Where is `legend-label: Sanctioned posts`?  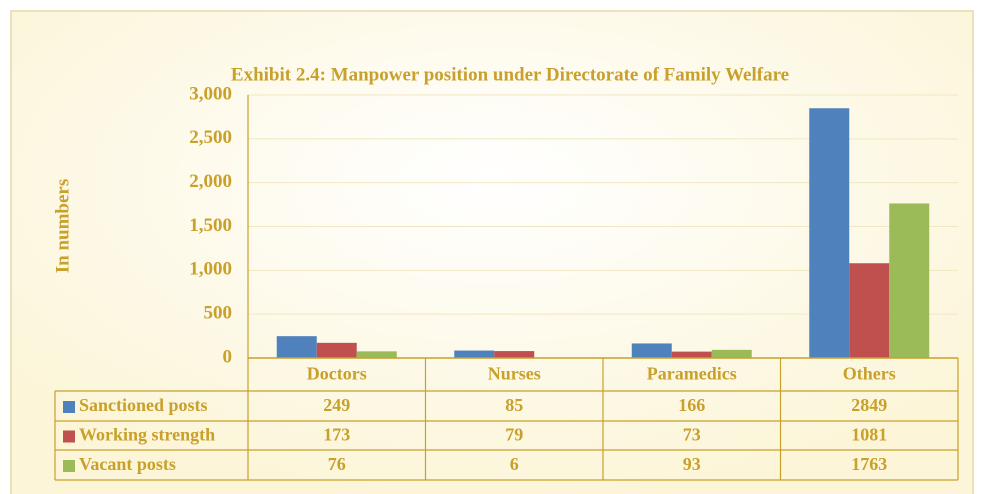
legend-label: Sanctioned posts is located at coordinates (143, 405).